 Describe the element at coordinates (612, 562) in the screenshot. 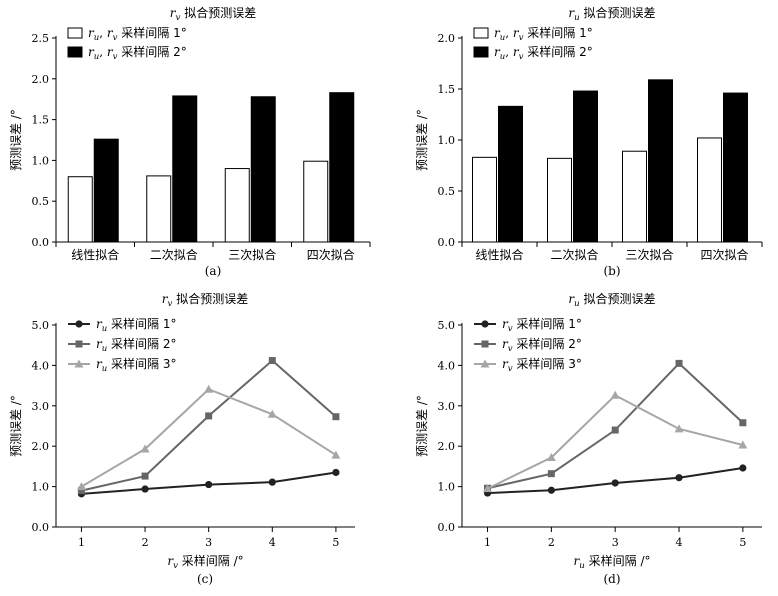

I see `x-axis-label: ru 采样间隔 /°` at that location.